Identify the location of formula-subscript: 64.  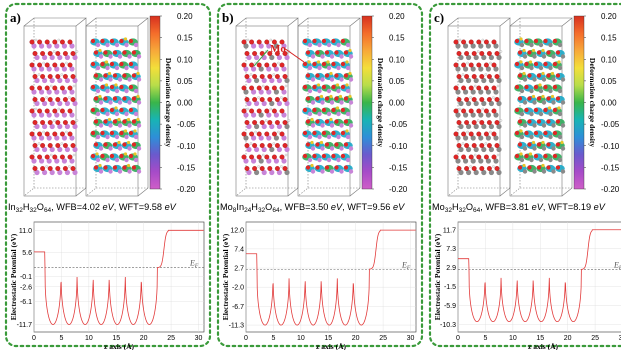
(276, 210).